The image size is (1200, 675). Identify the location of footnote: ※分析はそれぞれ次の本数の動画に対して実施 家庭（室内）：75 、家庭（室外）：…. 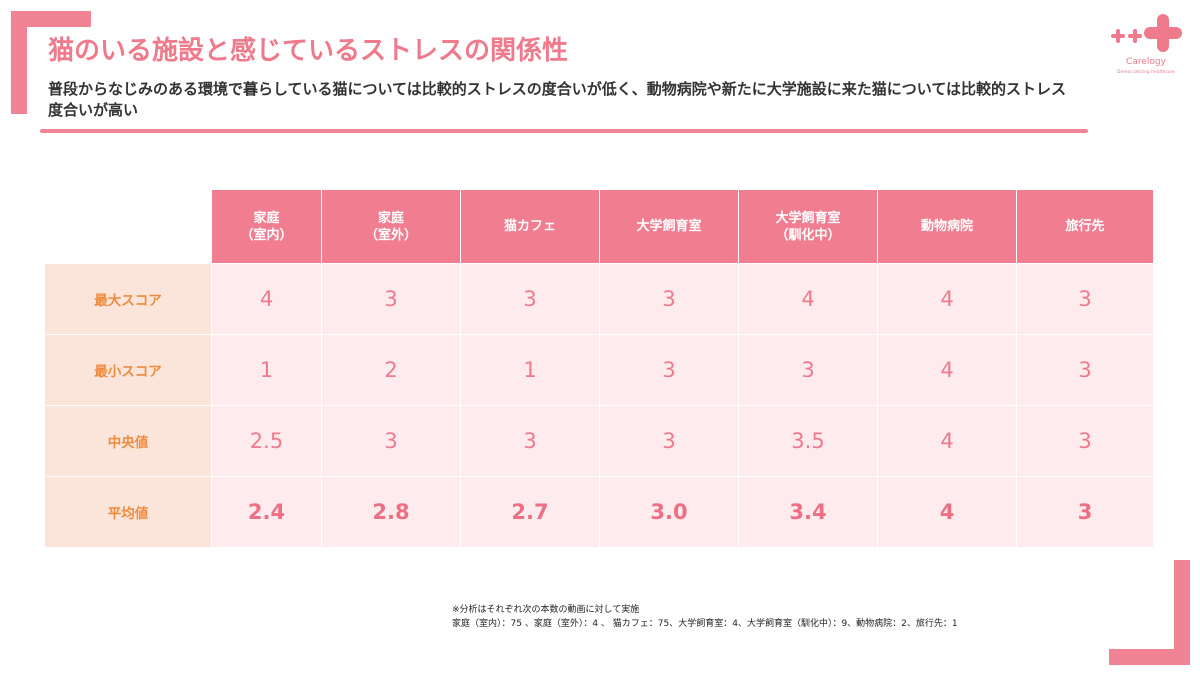
(705, 617).